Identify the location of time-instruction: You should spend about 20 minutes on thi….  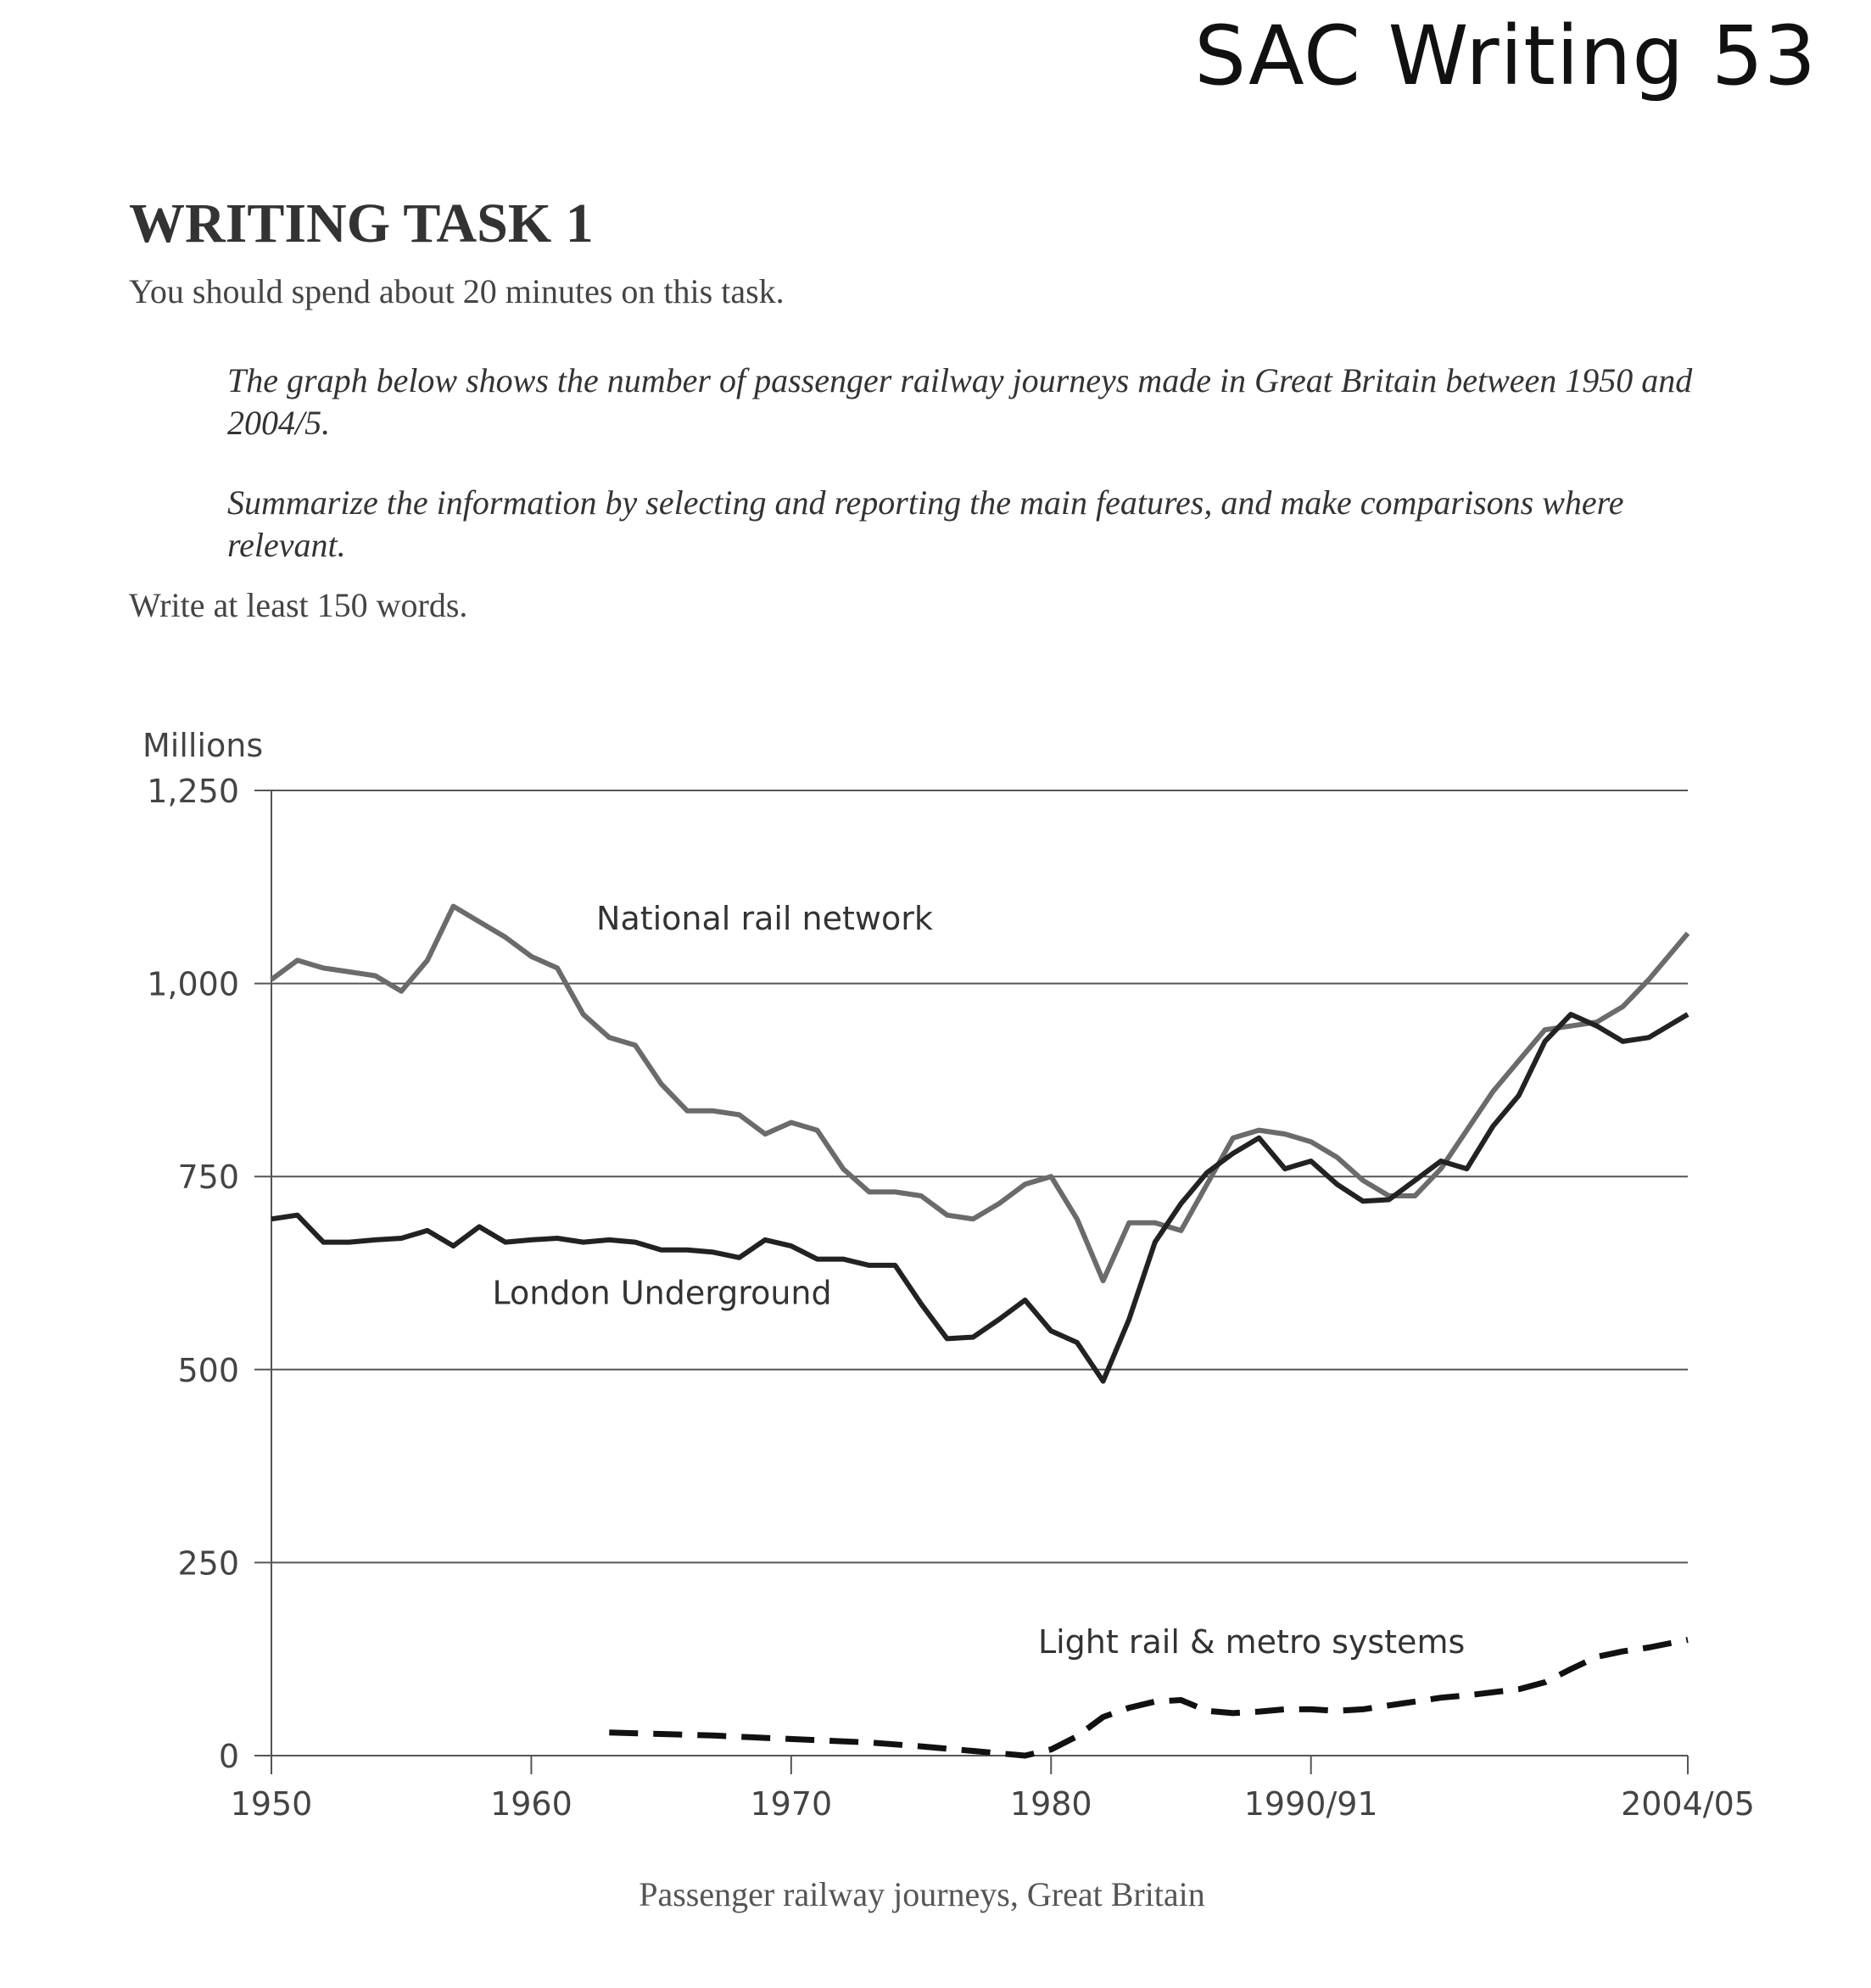
(457, 291).